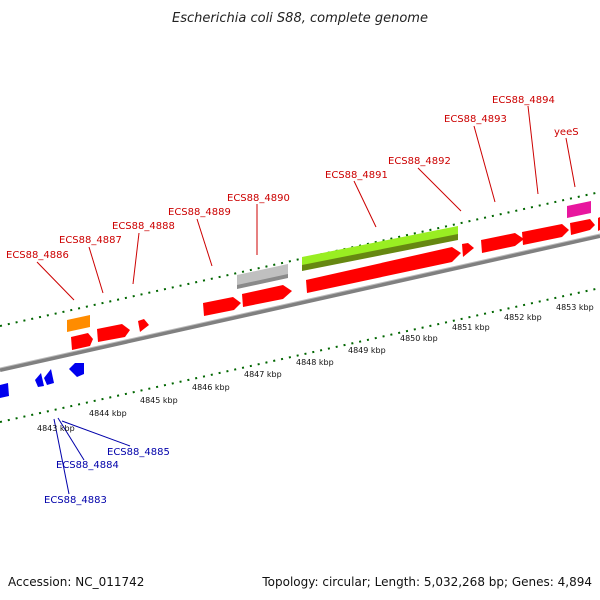  What do you see at coordinates (367, 350) in the screenshot?
I see `scale-label: 4849 kbp` at bounding box center [367, 350].